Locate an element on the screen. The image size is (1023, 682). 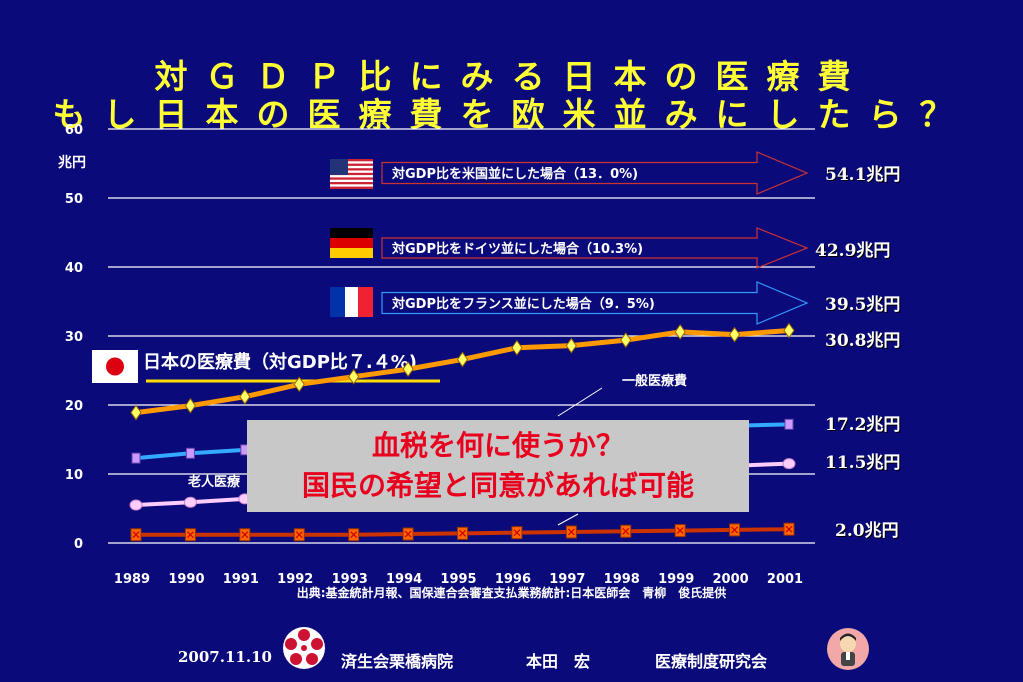
x-tick-label: 1991 is located at coordinates (241, 579).